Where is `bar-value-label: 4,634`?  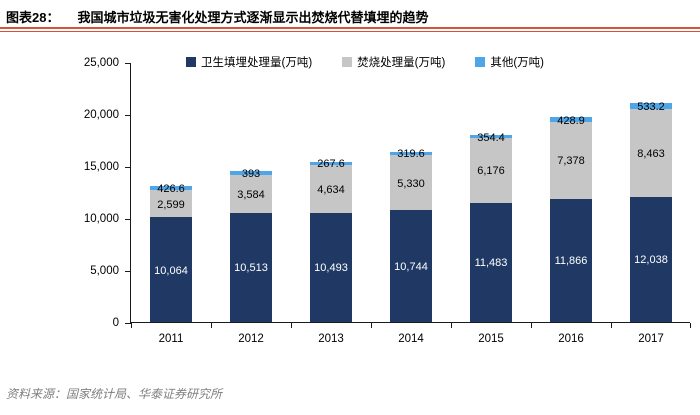 bar-value-label: 4,634 is located at coordinates (331, 189).